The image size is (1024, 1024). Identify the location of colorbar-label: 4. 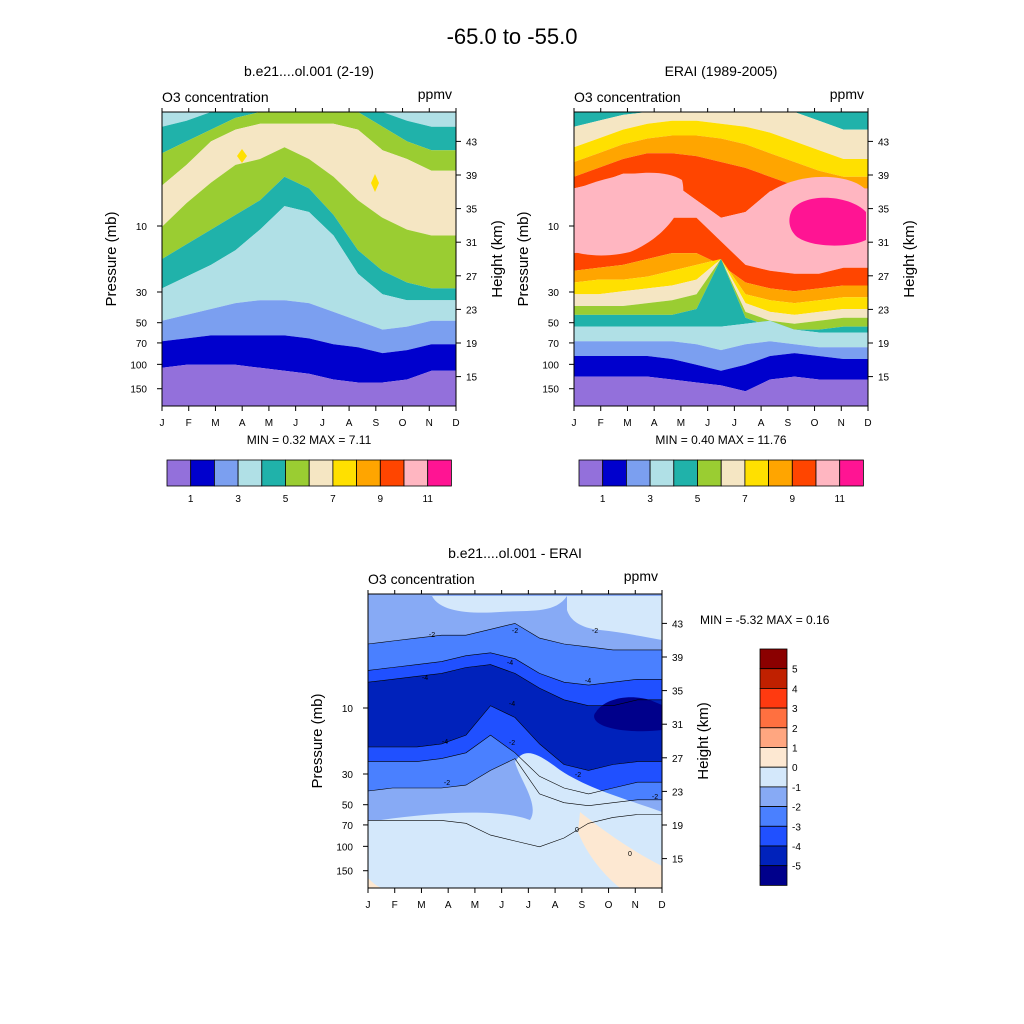
(795, 689).